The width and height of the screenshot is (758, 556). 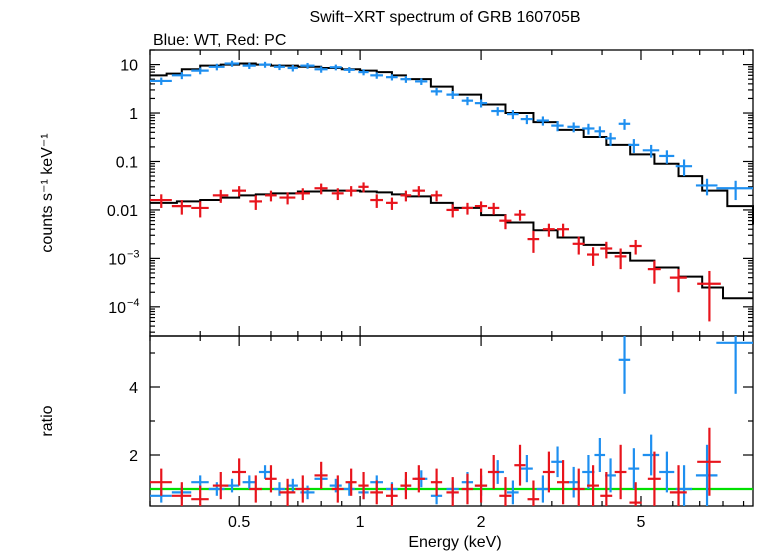 I want to click on ratio-y-tick-label: 4, so click(x=133, y=388).